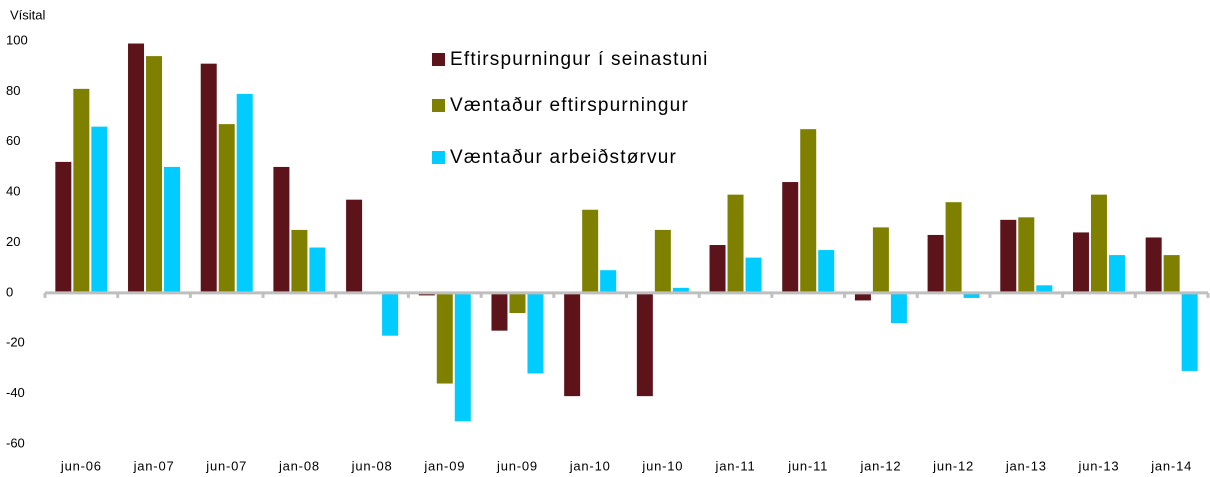  What do you see at coordinates (569, 105) in the screenshot?
I see `legend-label: Væntaður eftirspurningur` at bounding box center [569, 105].